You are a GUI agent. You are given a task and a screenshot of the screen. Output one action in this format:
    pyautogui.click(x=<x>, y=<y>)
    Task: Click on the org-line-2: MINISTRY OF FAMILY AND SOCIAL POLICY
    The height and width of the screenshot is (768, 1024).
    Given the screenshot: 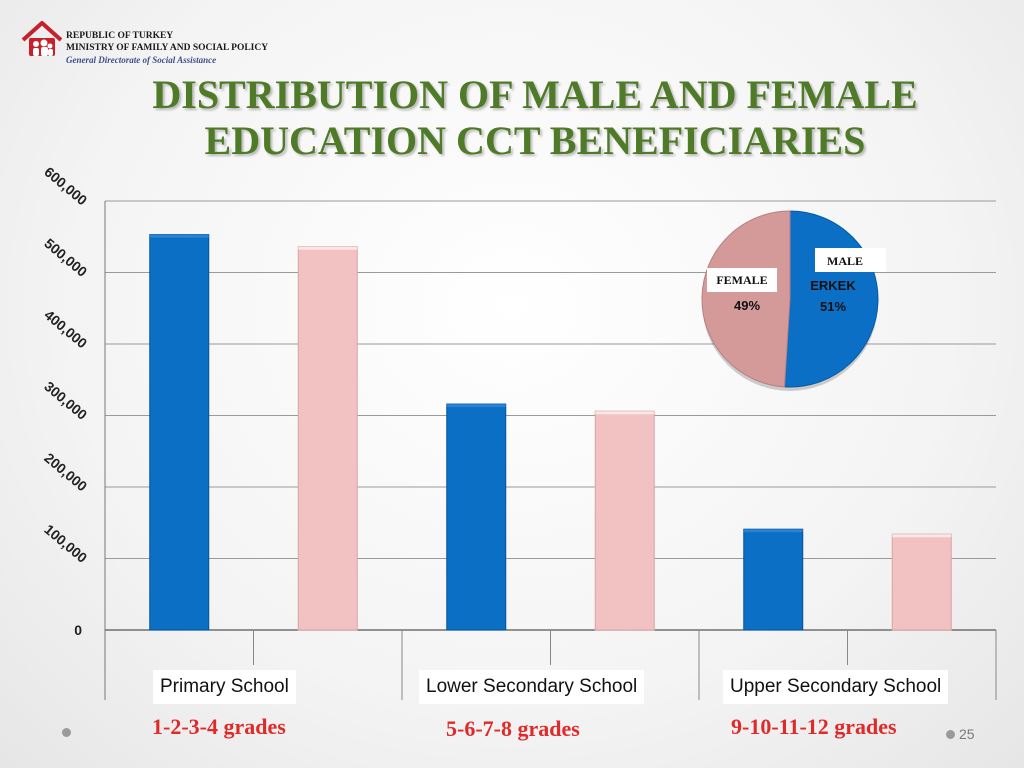 What is the action you would take?
    pyautogui.click(x=167, y=48)
    